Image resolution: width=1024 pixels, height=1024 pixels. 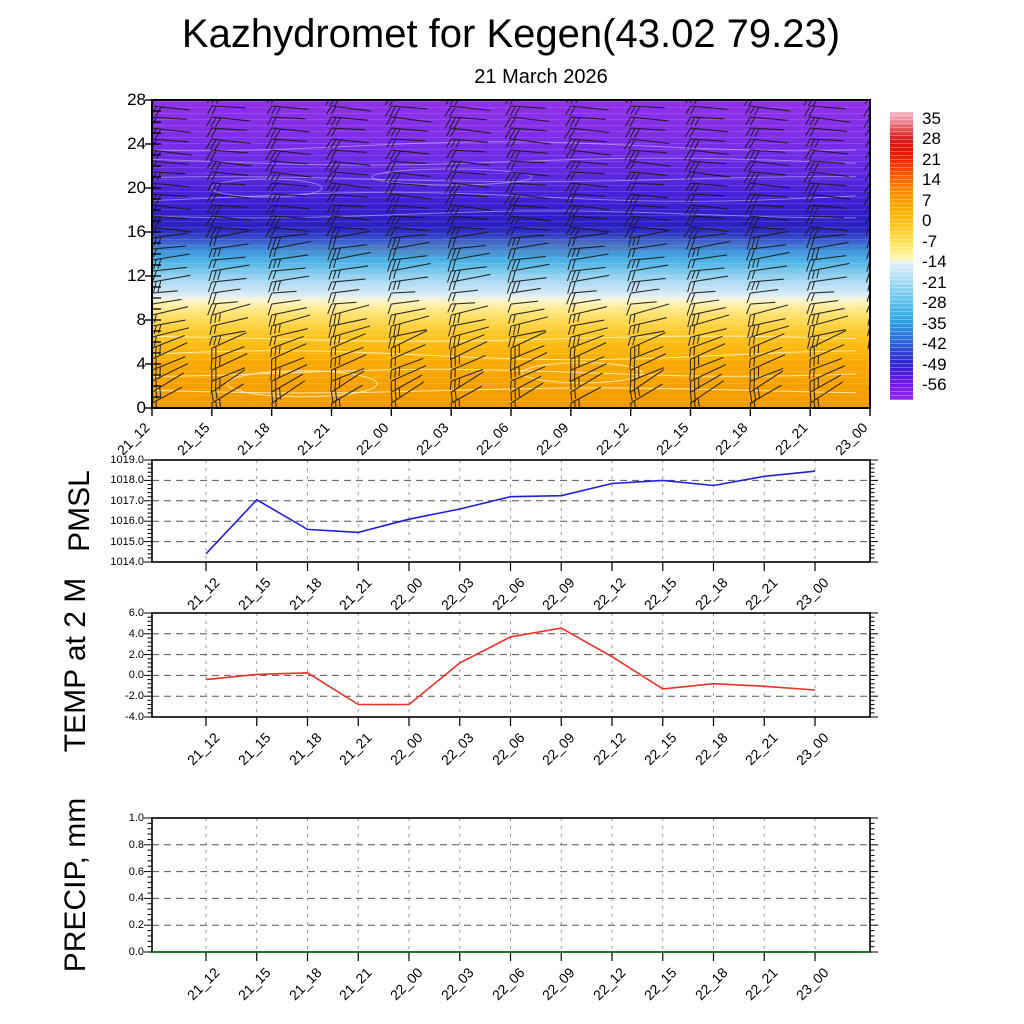 What do you see at coordinates (510, 512) in the screenshot?
I see `pmsl-series` at bounding box center [510, 512].